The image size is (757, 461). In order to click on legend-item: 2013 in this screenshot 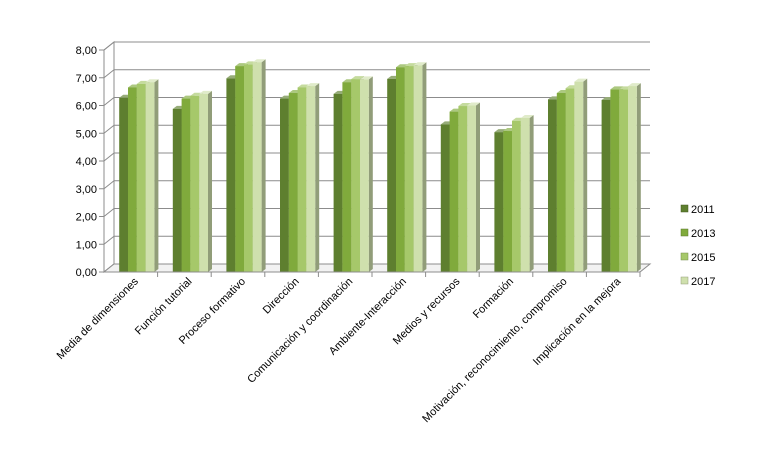, I will do `click(697, 234)`.